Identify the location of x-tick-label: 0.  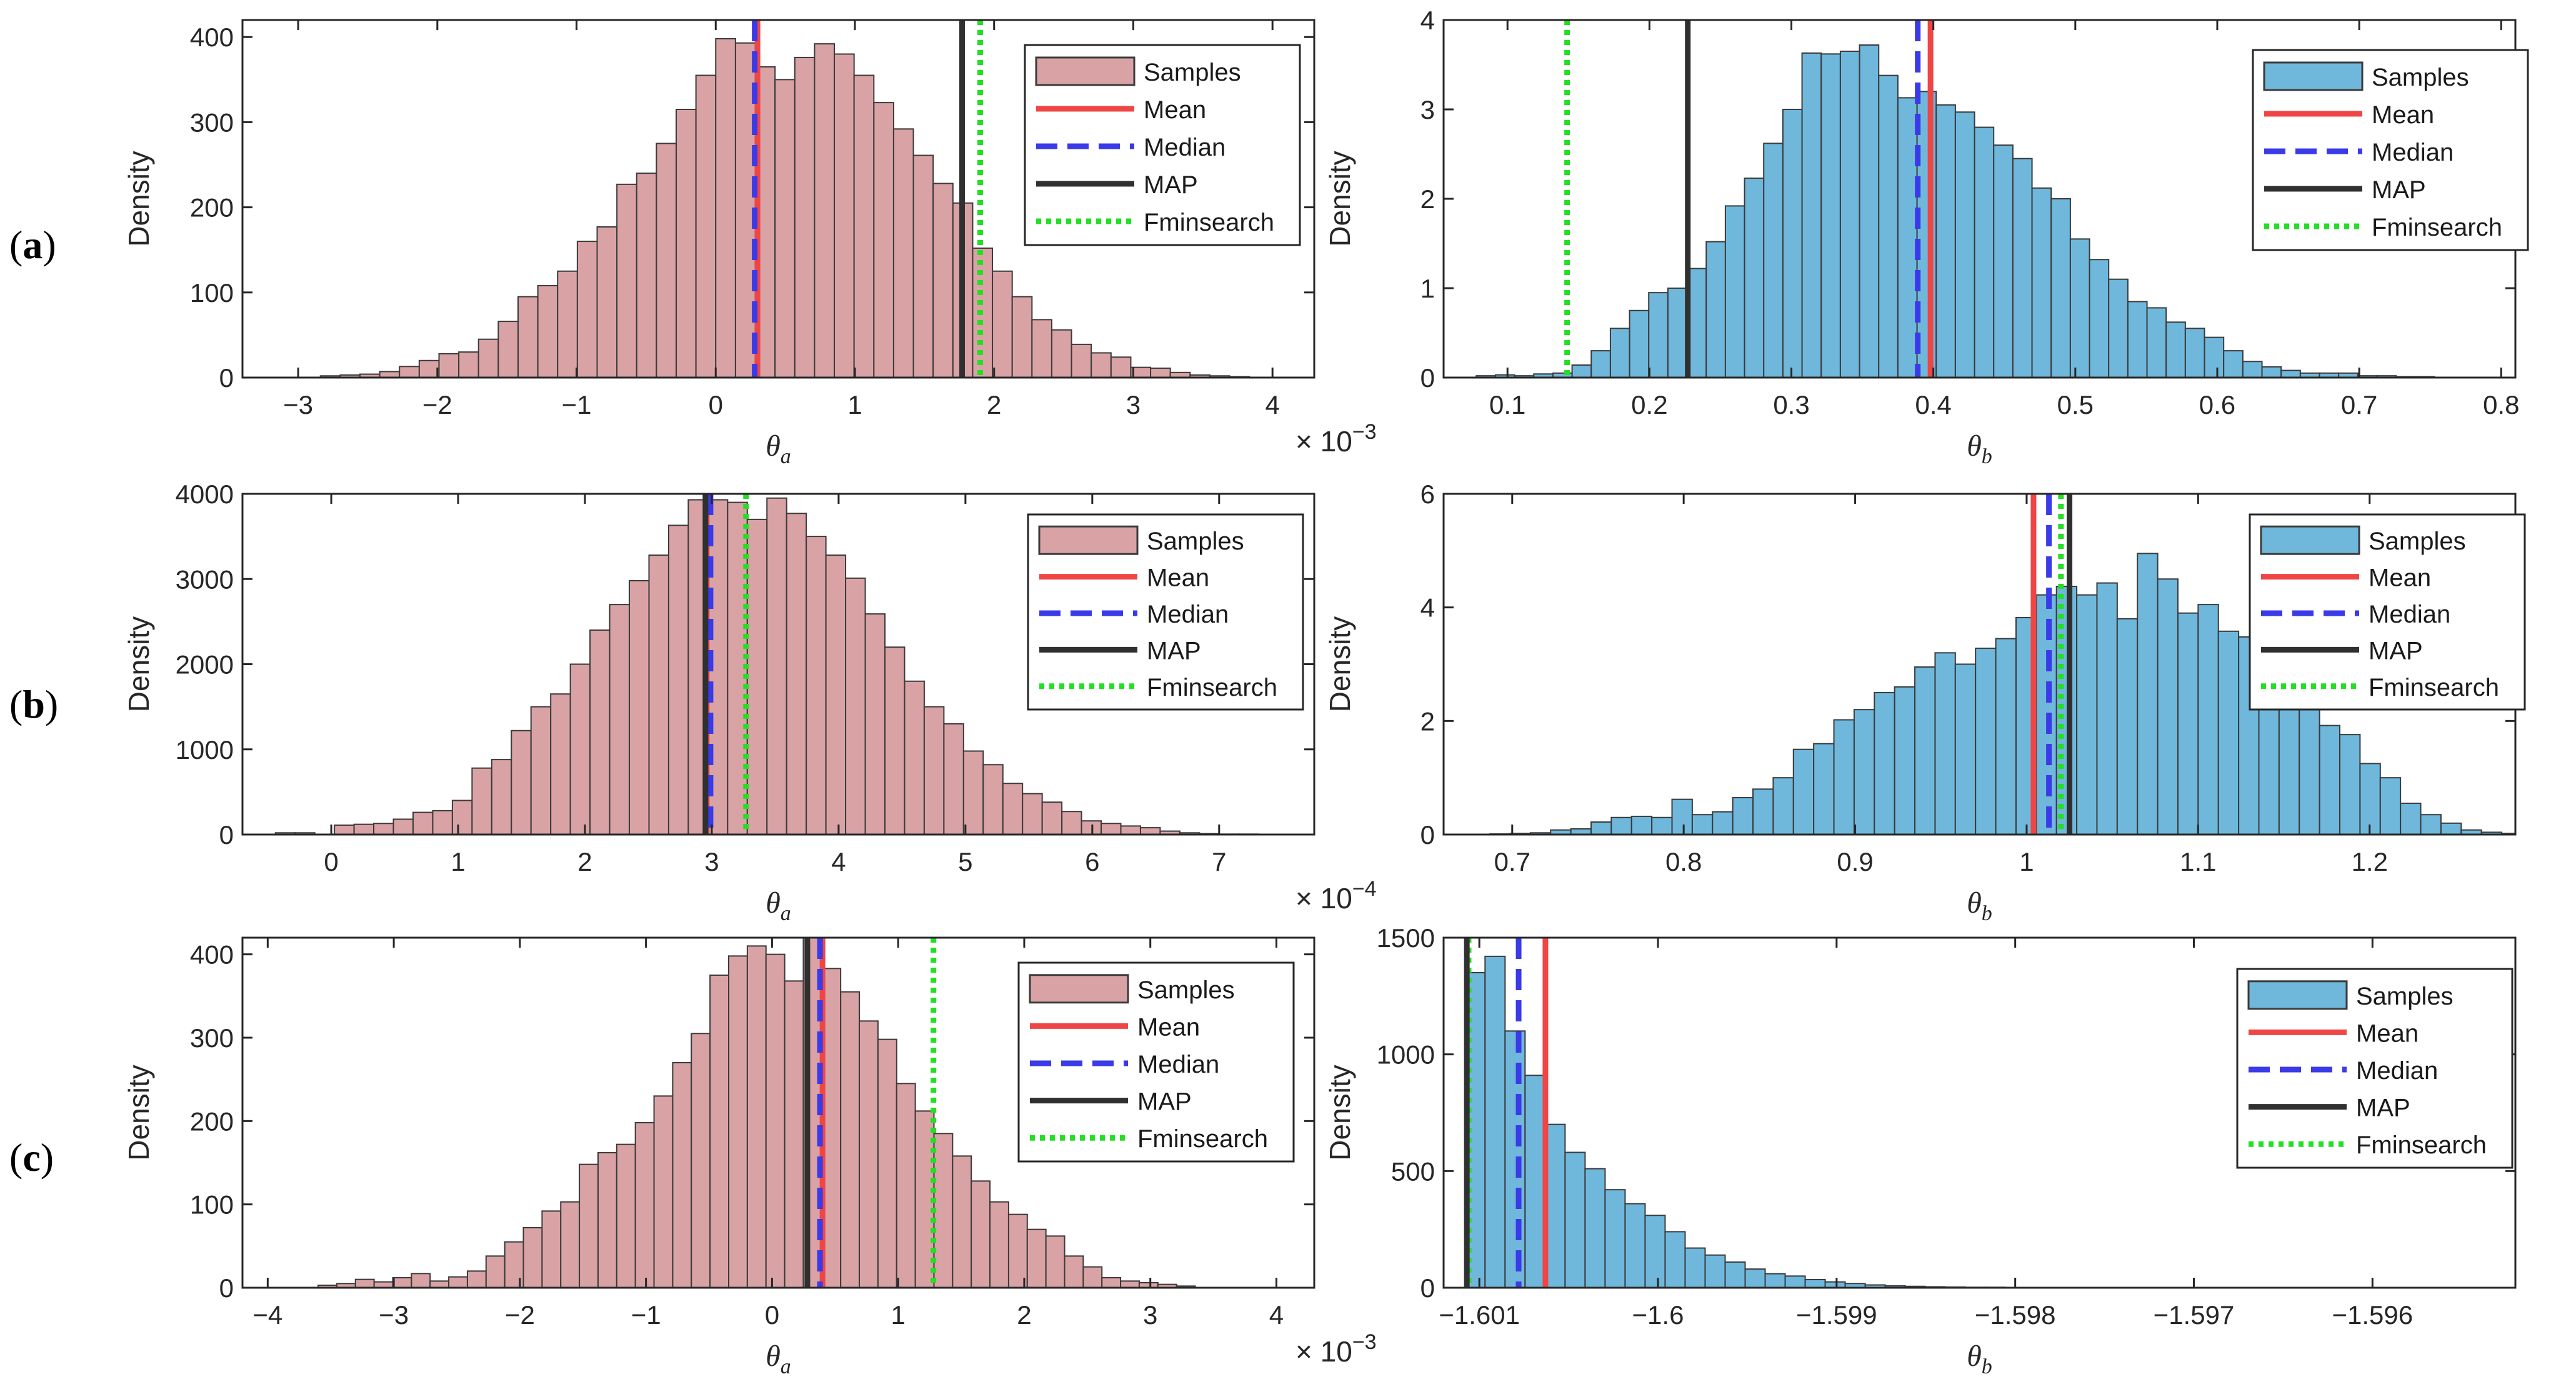
(772, 1315).